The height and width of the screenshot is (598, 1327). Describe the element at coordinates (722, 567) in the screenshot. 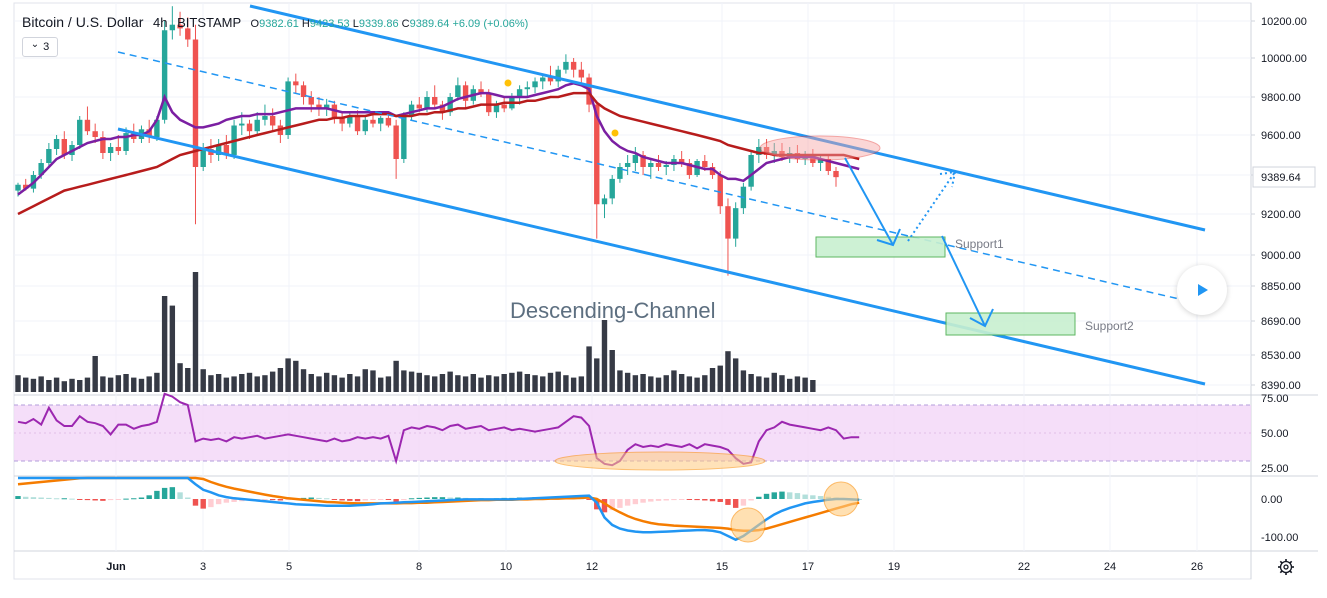

I see `time-tick-label: 15` at that location.